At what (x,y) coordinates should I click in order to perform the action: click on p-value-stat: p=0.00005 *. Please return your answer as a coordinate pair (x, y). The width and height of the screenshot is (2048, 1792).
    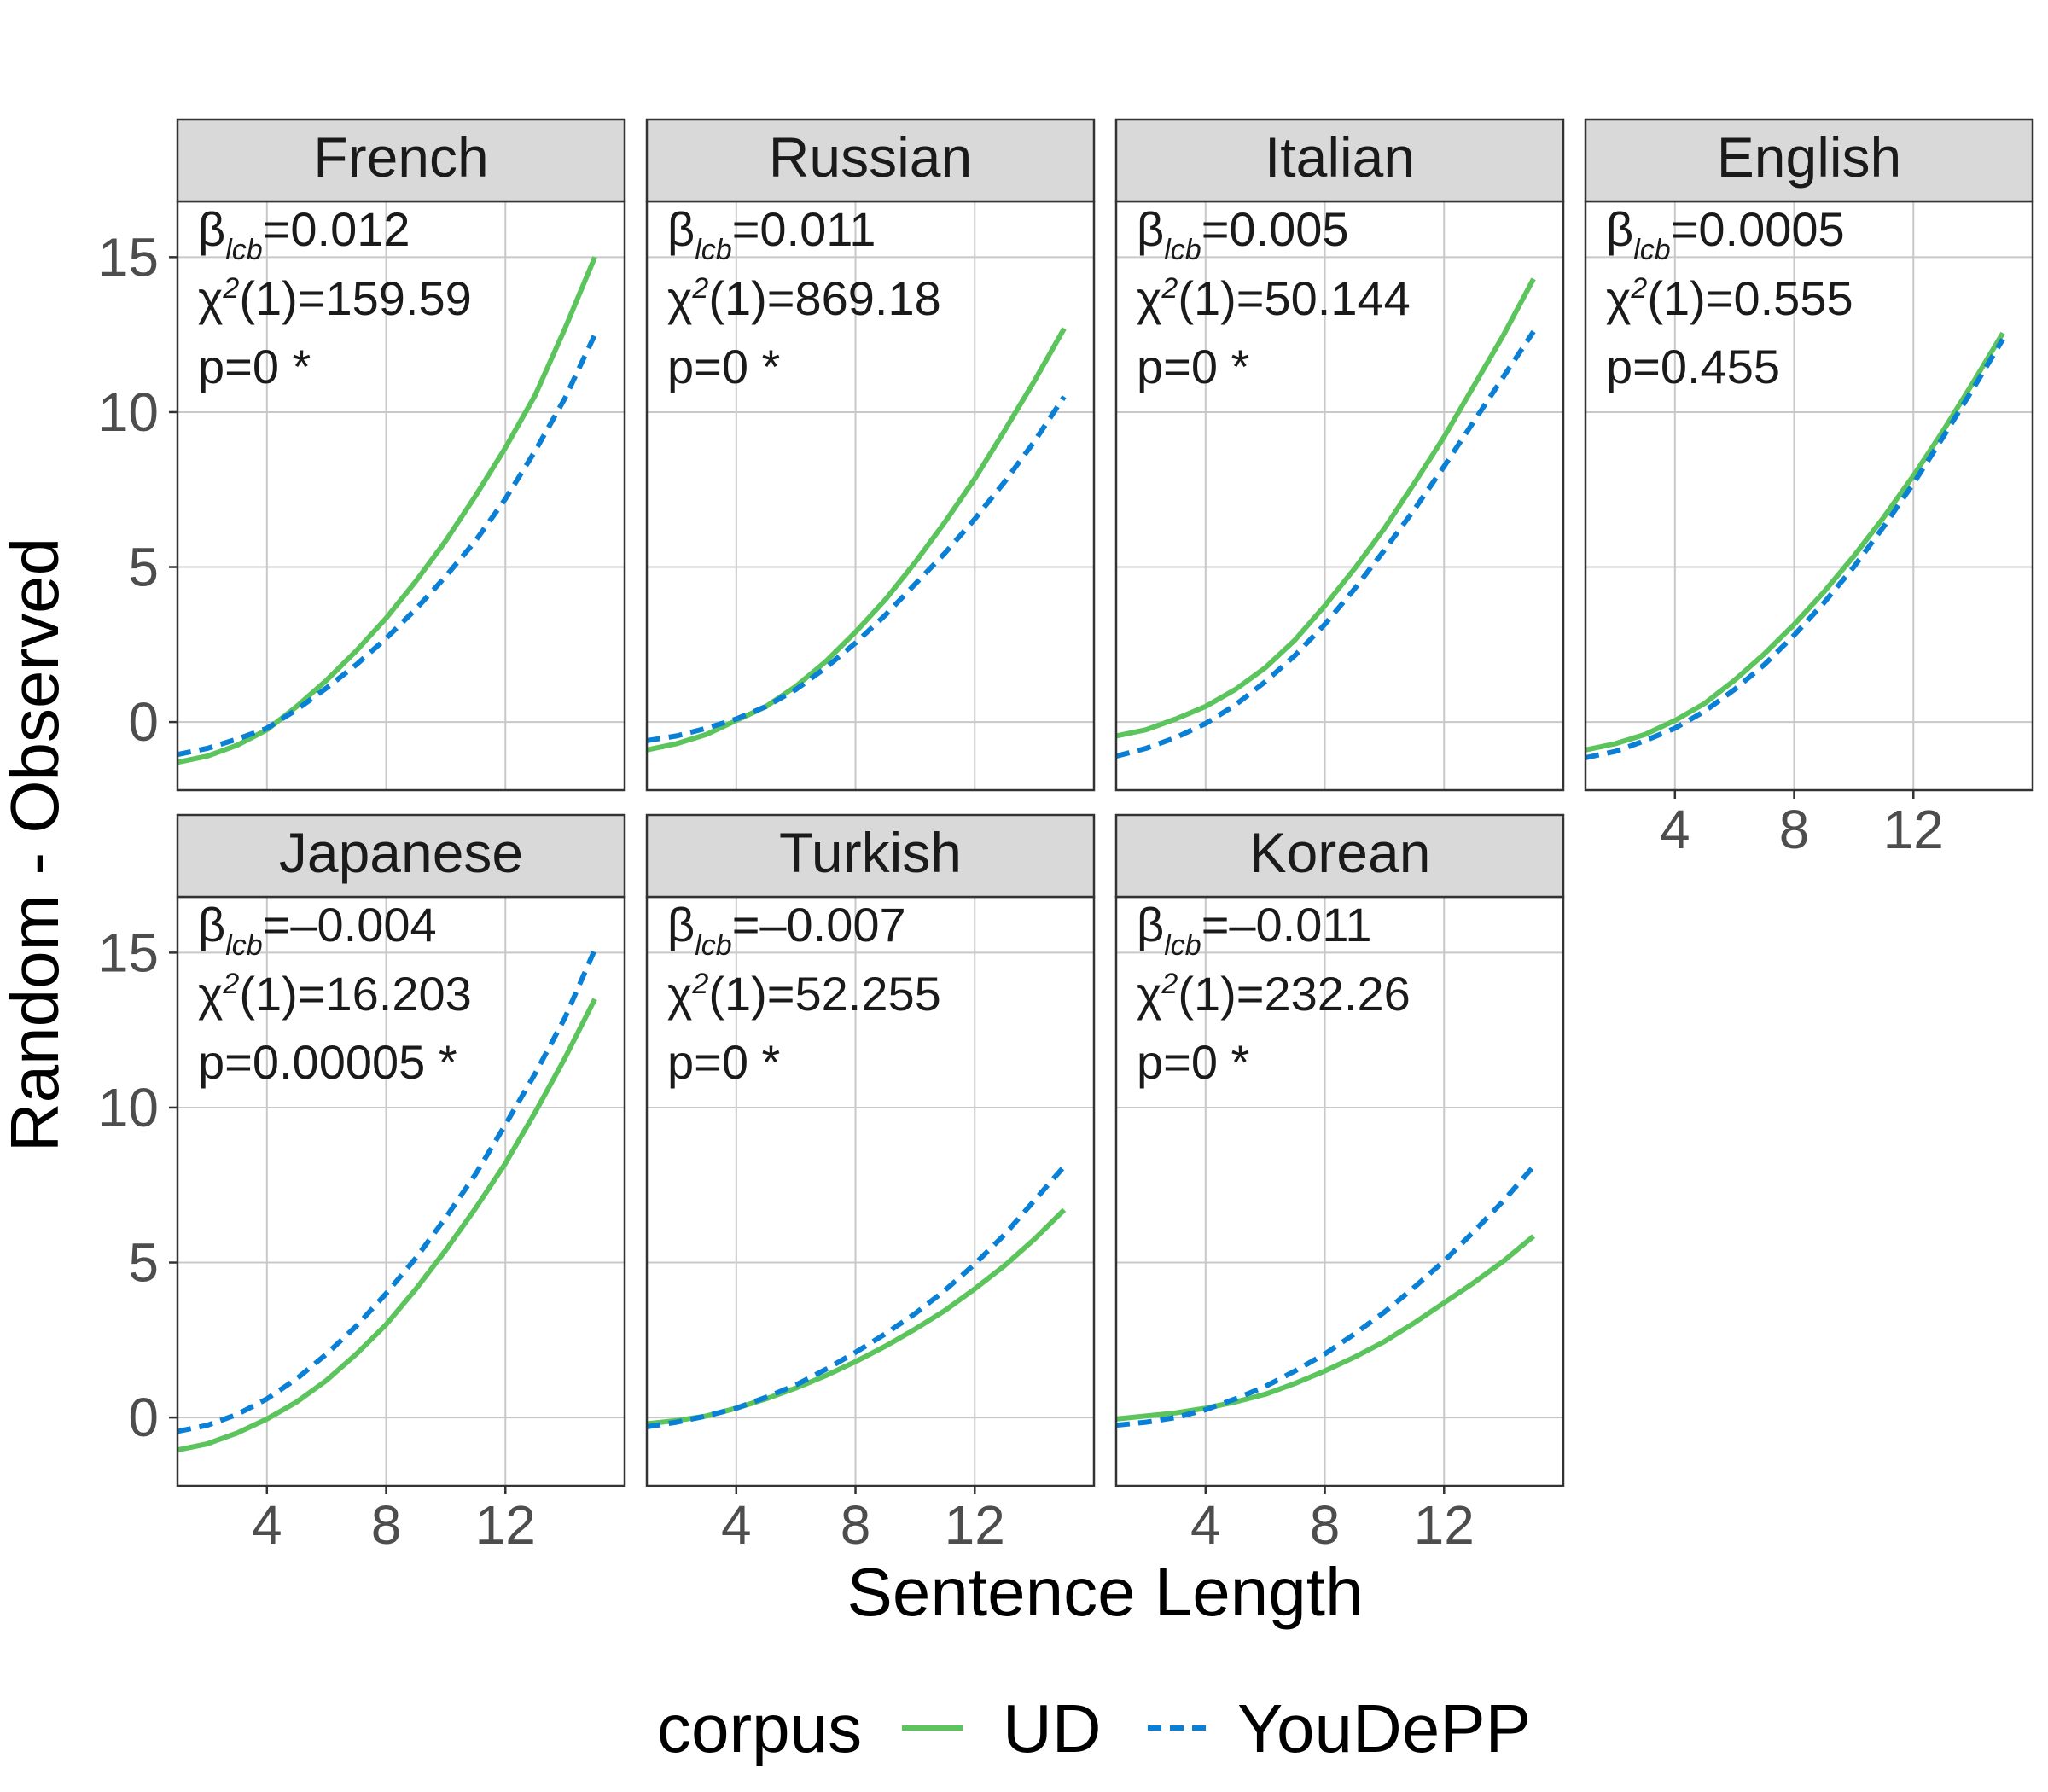
    Looking at the image, I should click on (327, 1062).